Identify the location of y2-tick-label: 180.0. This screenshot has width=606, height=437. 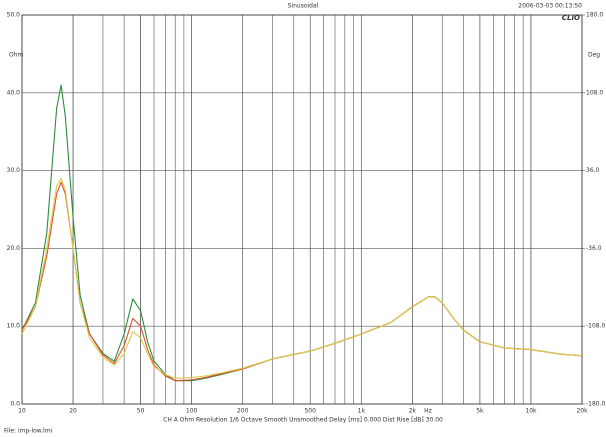
(594, 15).